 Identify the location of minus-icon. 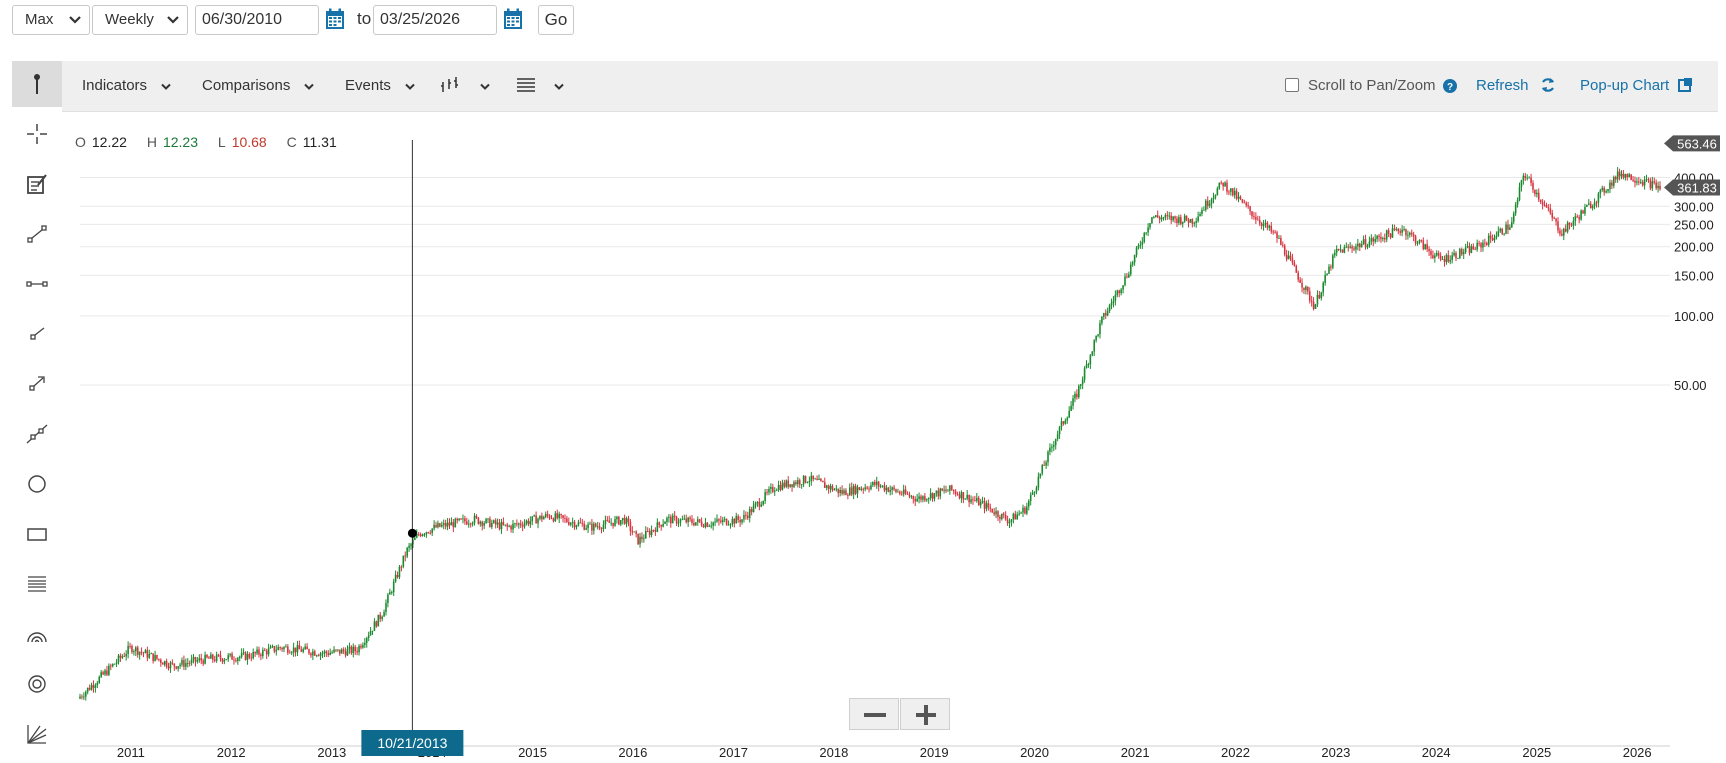
(875, 715).